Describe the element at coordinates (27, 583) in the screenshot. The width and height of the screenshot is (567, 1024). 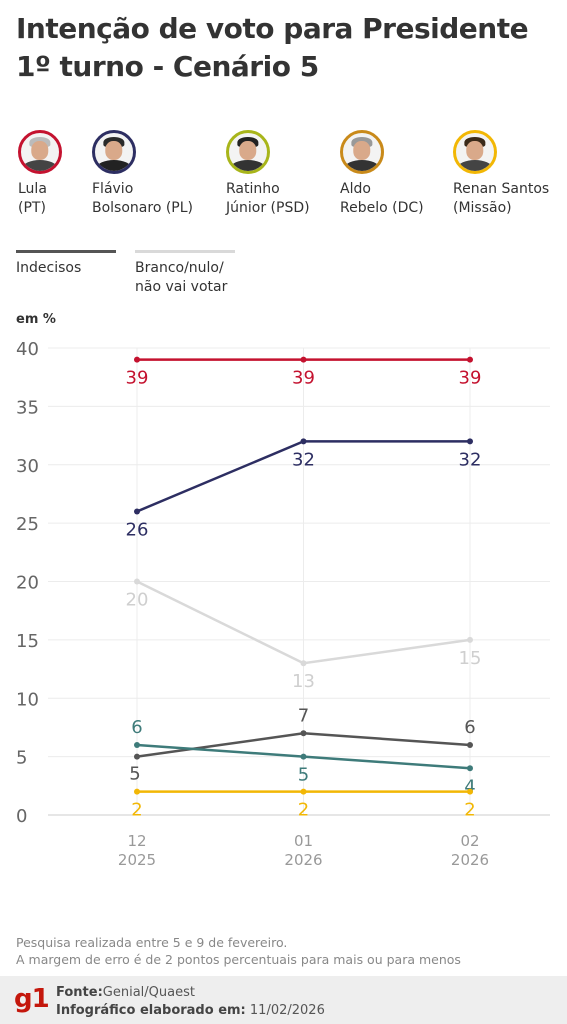
I see `y-tick-label: 20` at that location.